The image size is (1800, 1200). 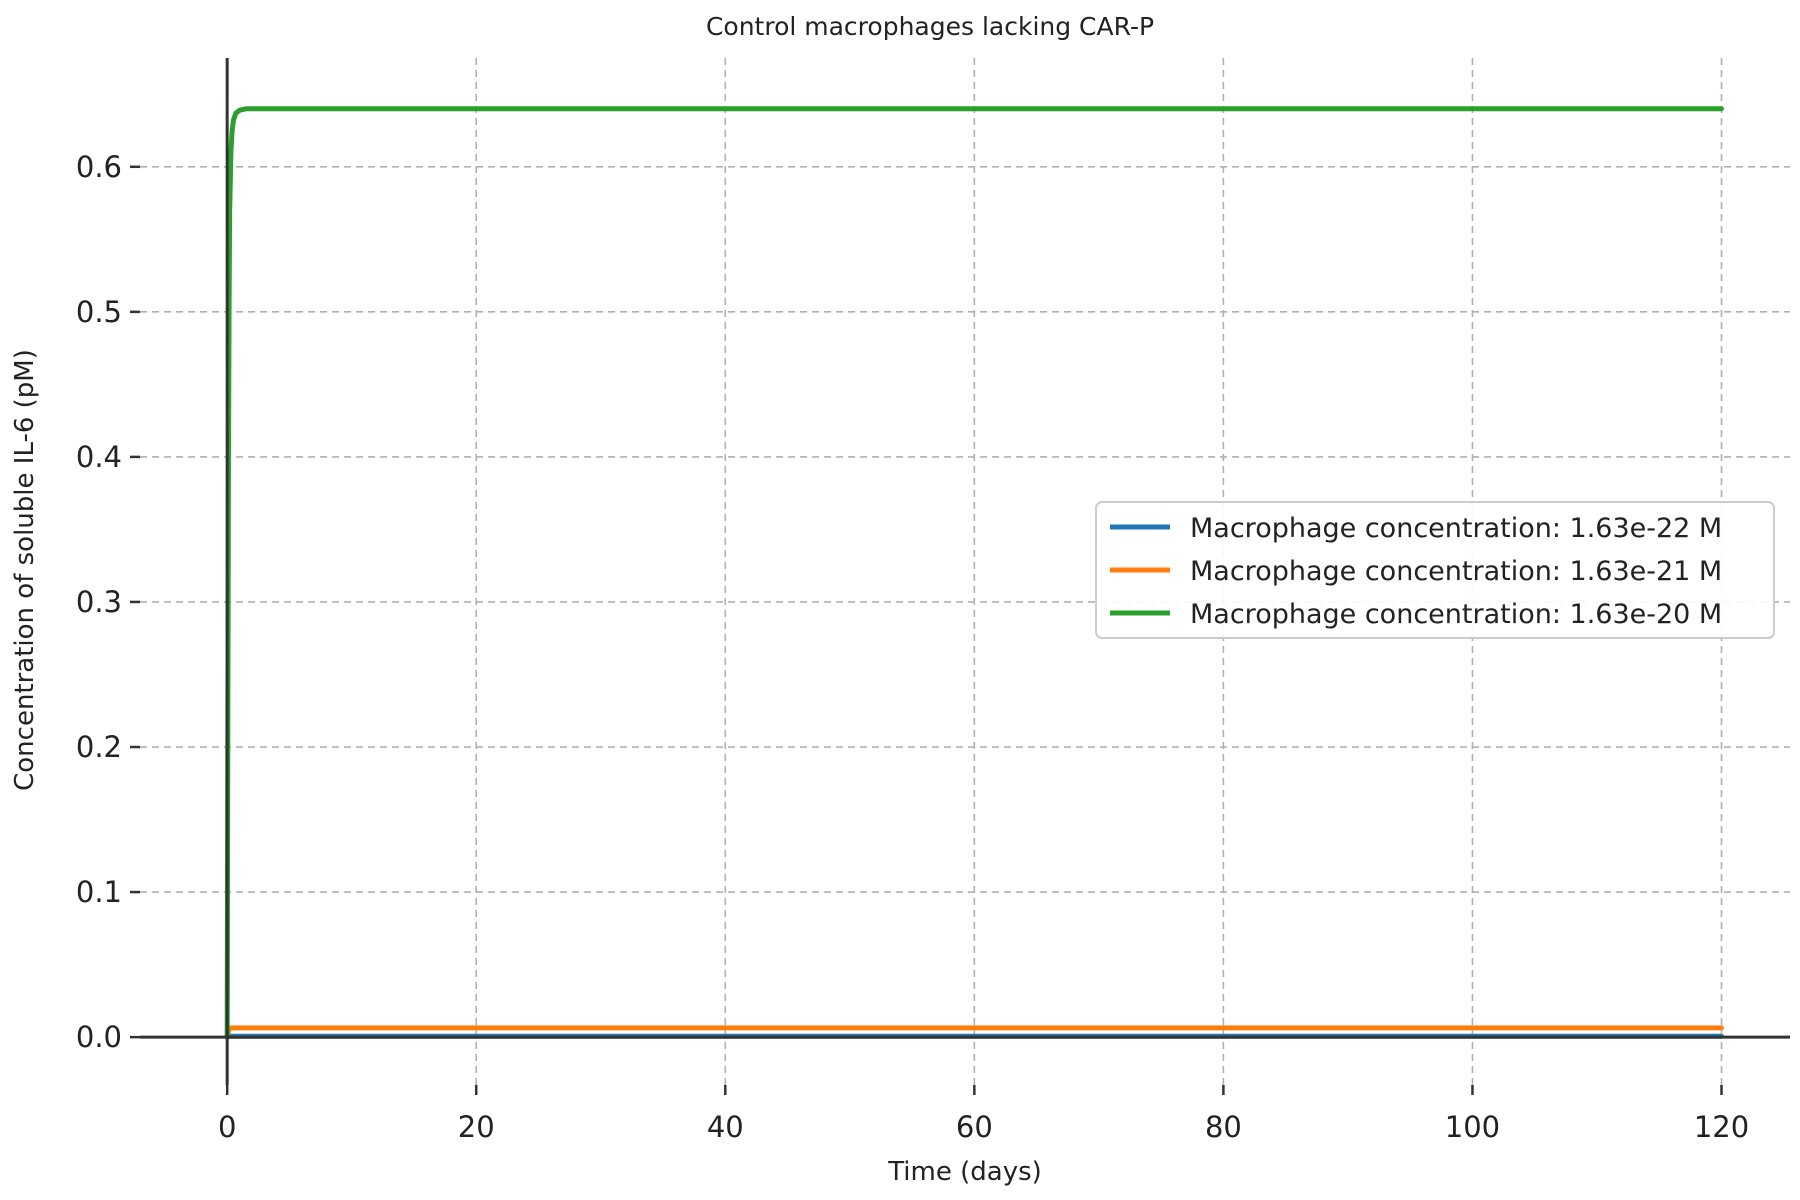 I want to click on y-tick-label: 0.1, so click(x=99, y=892).